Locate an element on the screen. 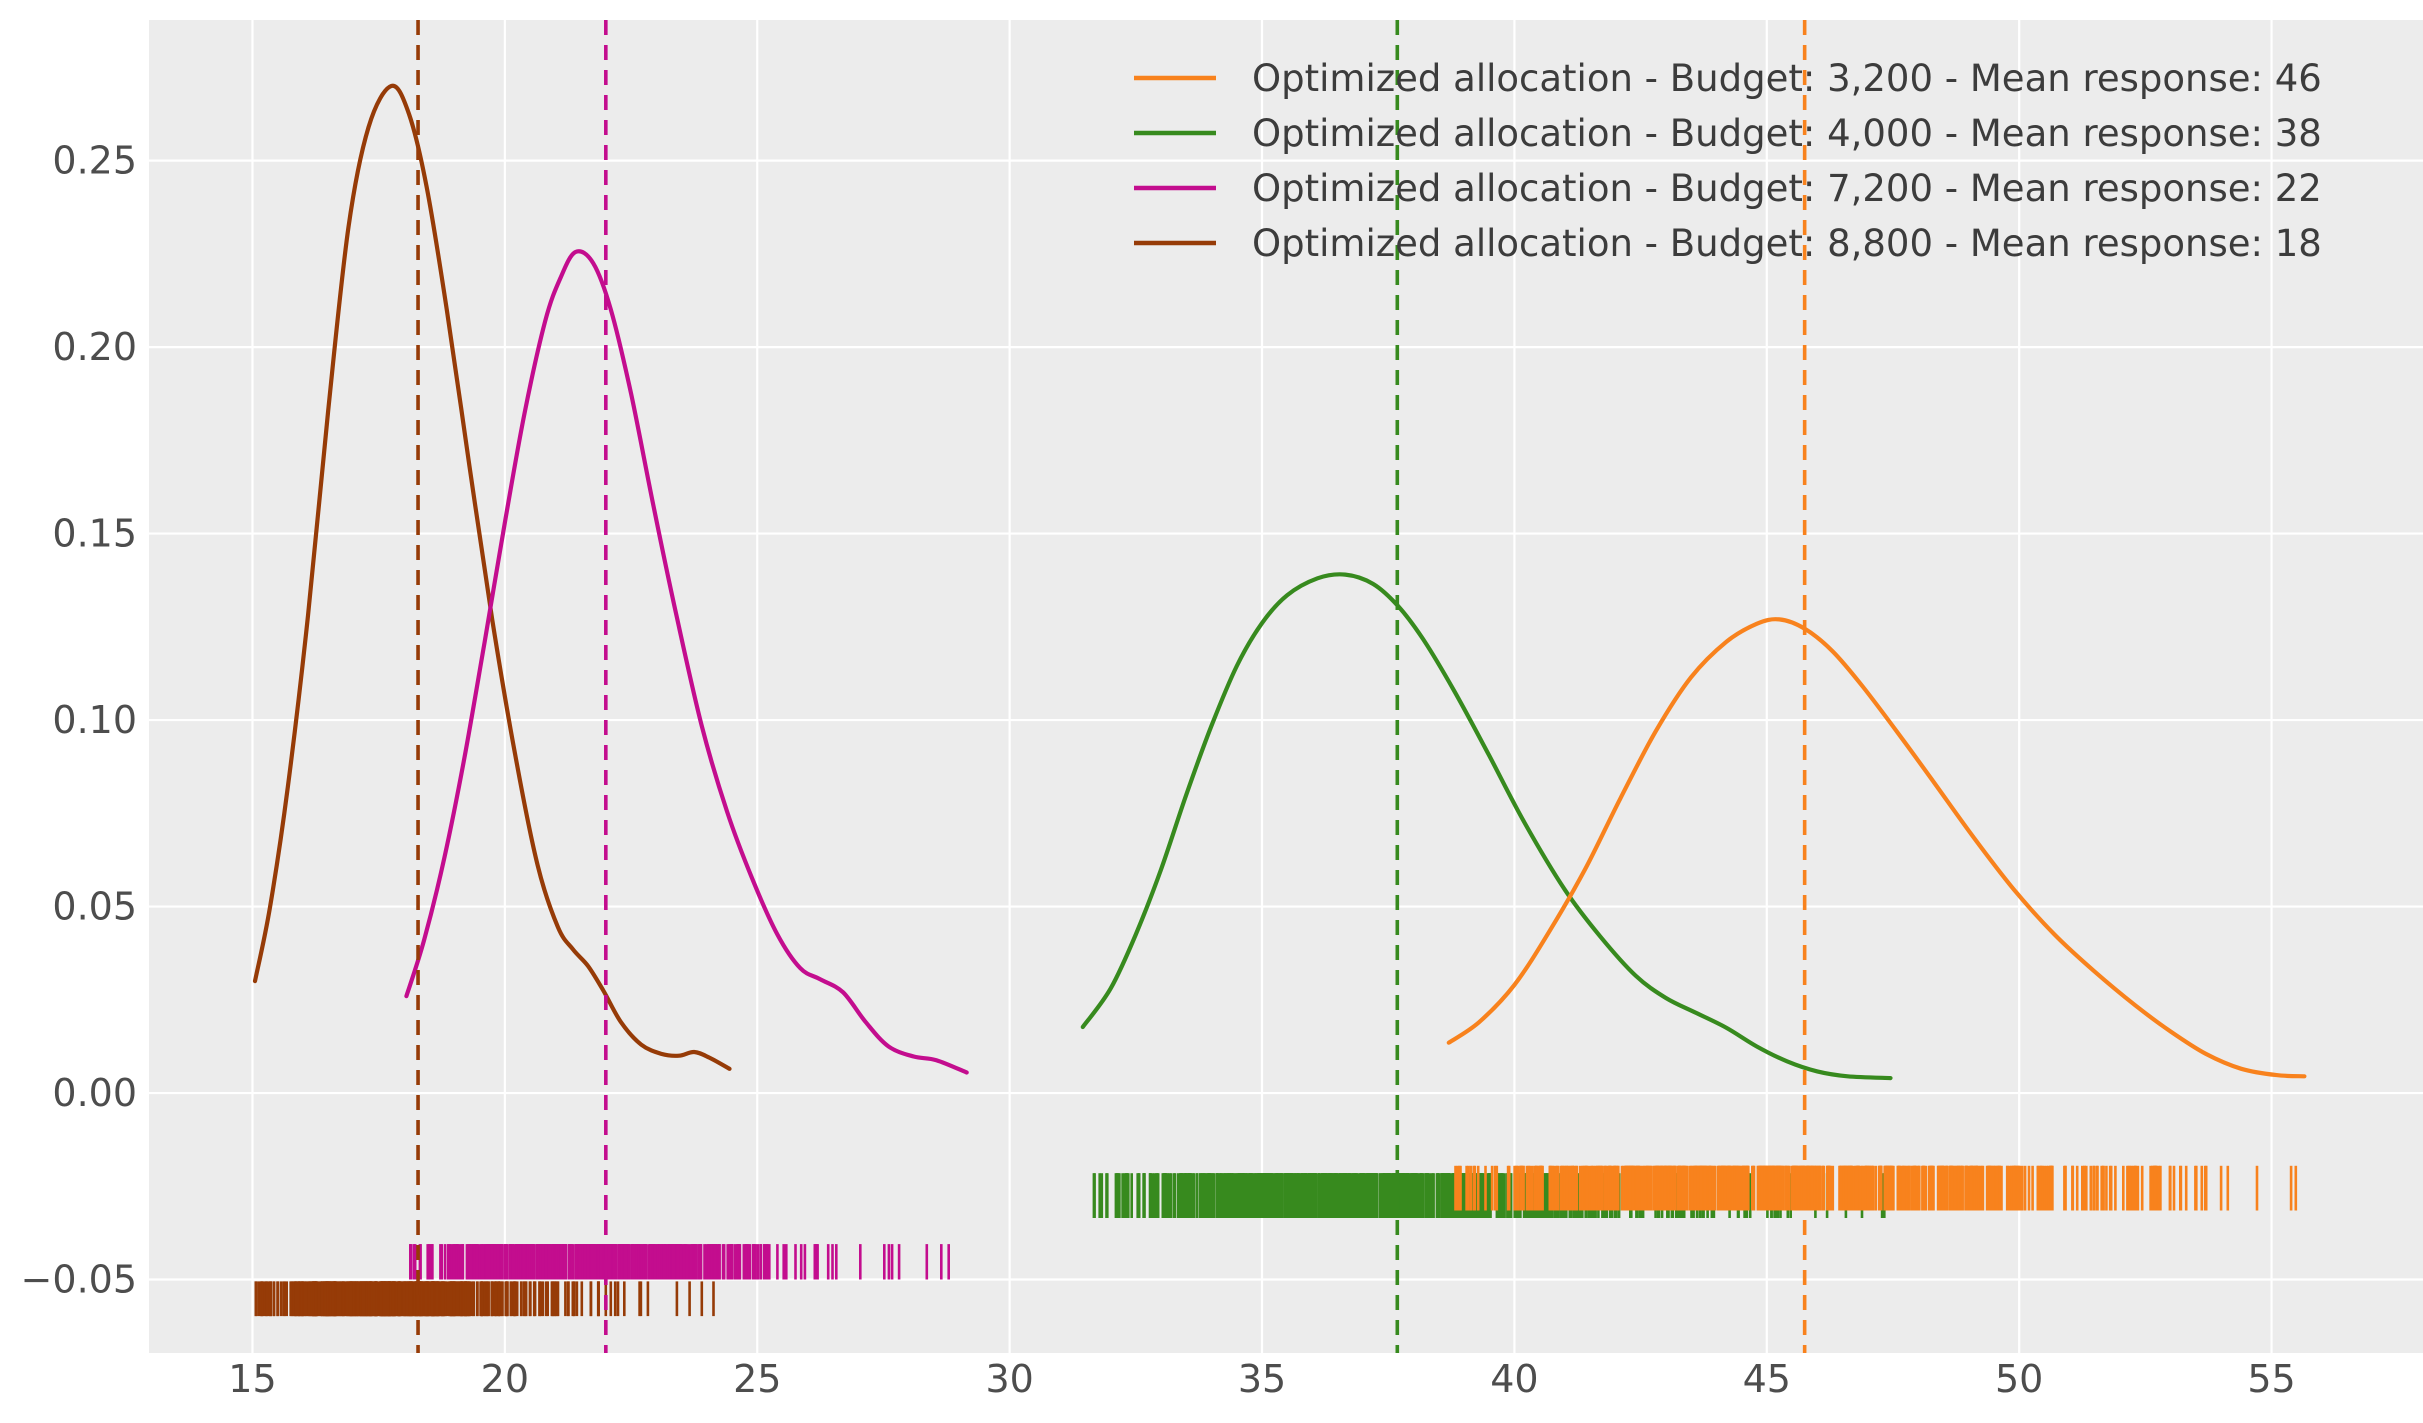 This screenshot has width=2423, height=1423. y-tick-label: 0.05 is located at coordinates (94, 907).